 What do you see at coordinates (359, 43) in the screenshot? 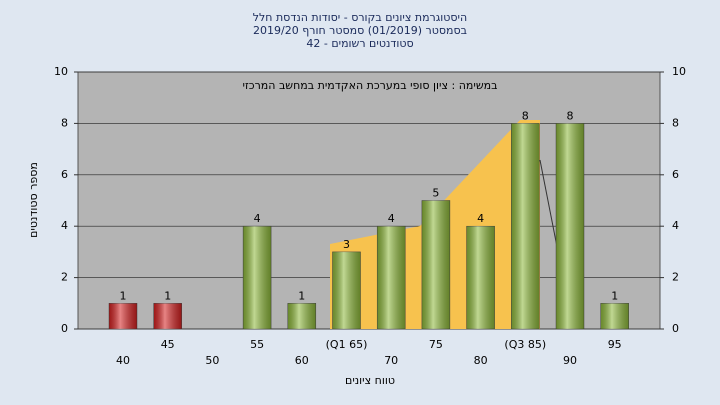
I see `chart-title: 42 - סטודנטים רשומים` at bounding box center [359, 43].